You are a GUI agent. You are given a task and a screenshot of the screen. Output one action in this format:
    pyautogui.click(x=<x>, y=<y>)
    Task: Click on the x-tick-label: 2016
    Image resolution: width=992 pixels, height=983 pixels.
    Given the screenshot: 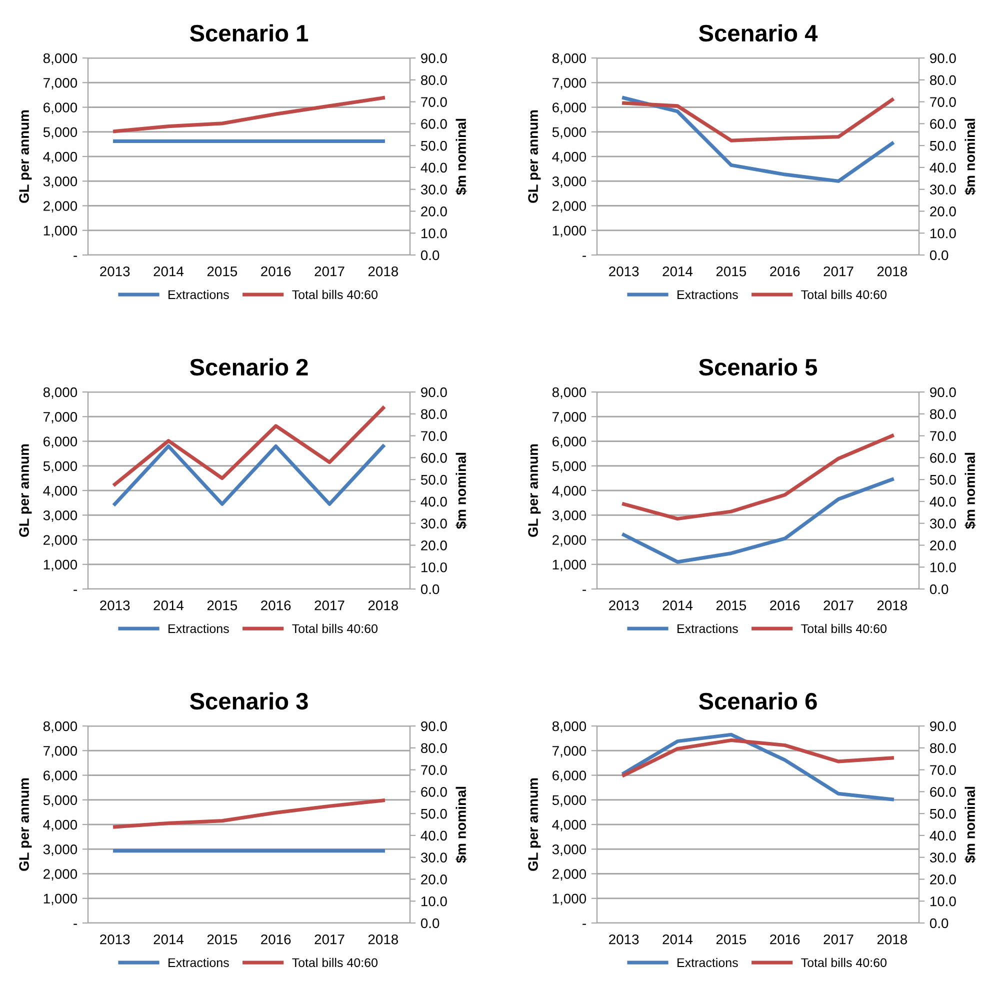 What is the action you would take?
    pyautogui.click(x=276, y=271)
    